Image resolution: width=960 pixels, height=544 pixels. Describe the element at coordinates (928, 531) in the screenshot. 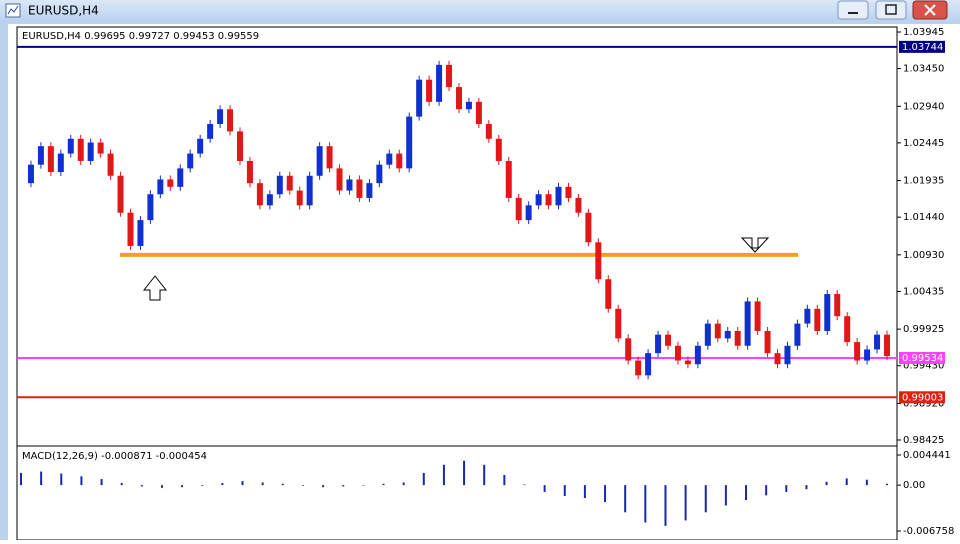

I see `y-tick-label: -0.006758` at that location.